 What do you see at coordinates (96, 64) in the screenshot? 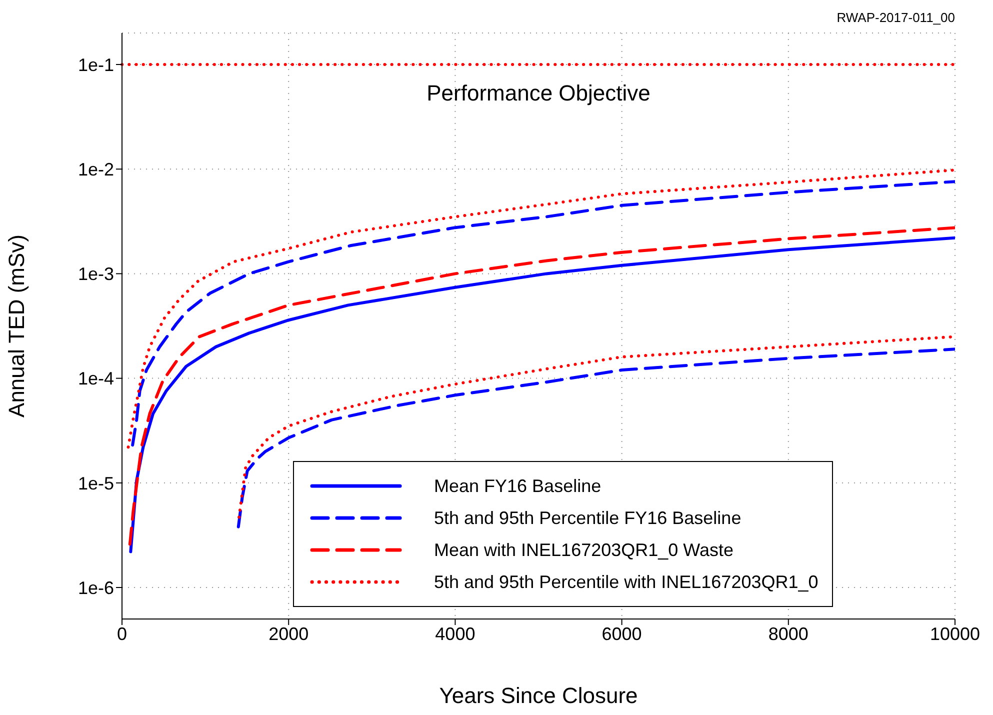
I see `y-tick-label: 1e-1` at bounding box center [96, 64].